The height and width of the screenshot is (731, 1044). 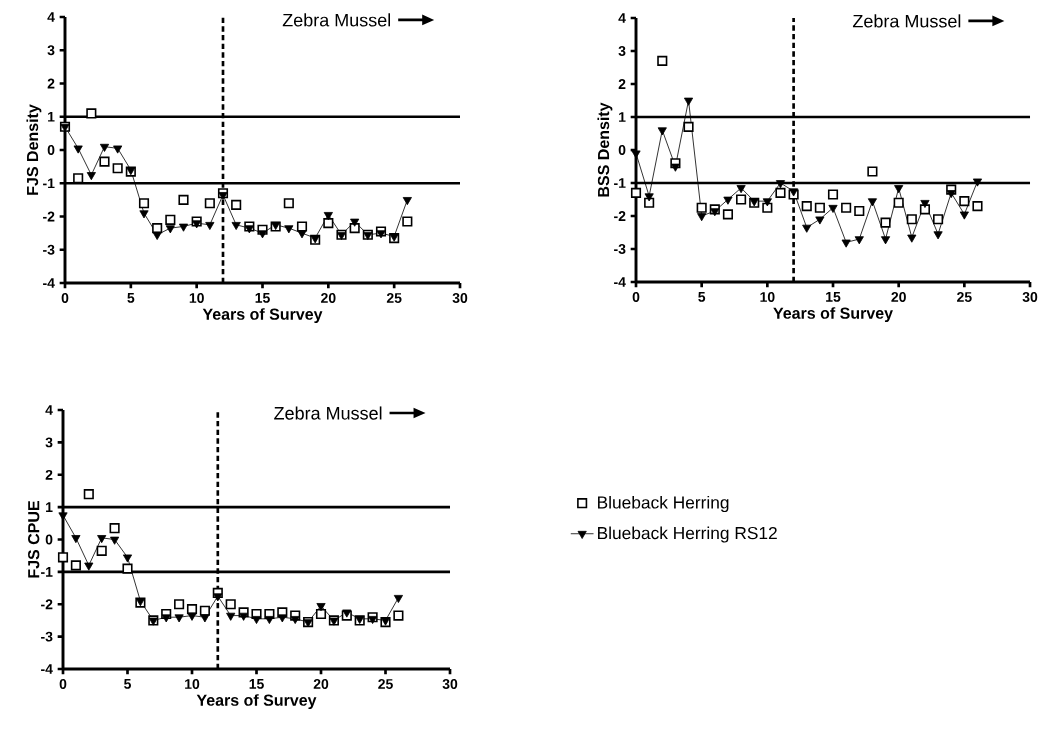 What do you see at coordinates (34, 539) in the screenshot?
I see `y-axis-title: FJS CPUE` at bounding box center [34, 539].